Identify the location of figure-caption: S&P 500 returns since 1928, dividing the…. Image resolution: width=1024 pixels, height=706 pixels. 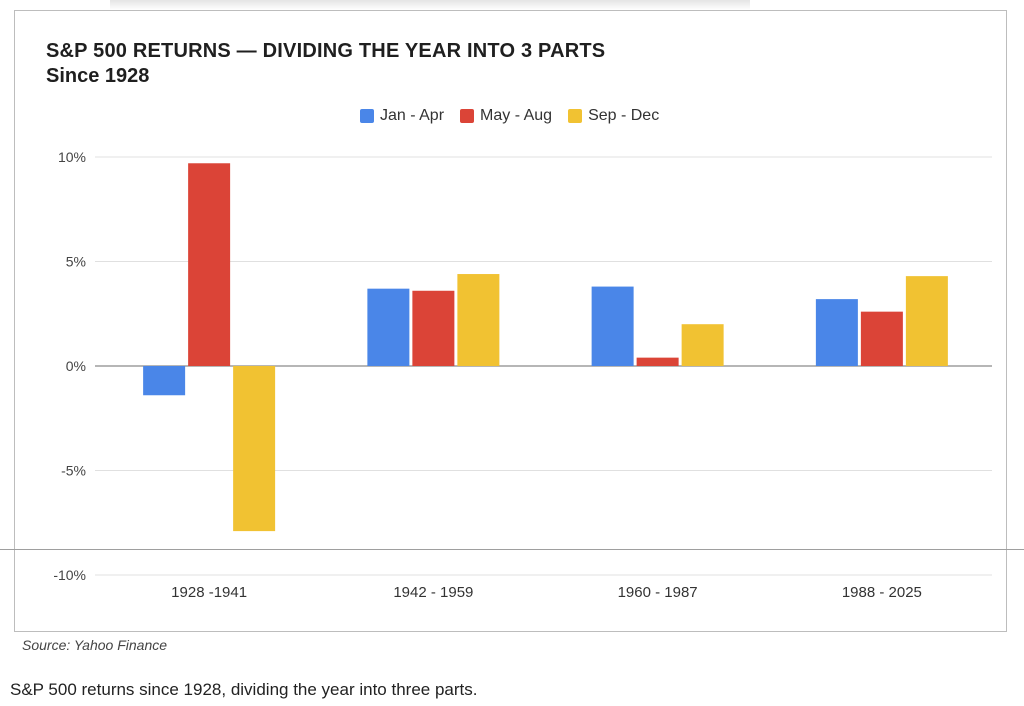
(244, 689).